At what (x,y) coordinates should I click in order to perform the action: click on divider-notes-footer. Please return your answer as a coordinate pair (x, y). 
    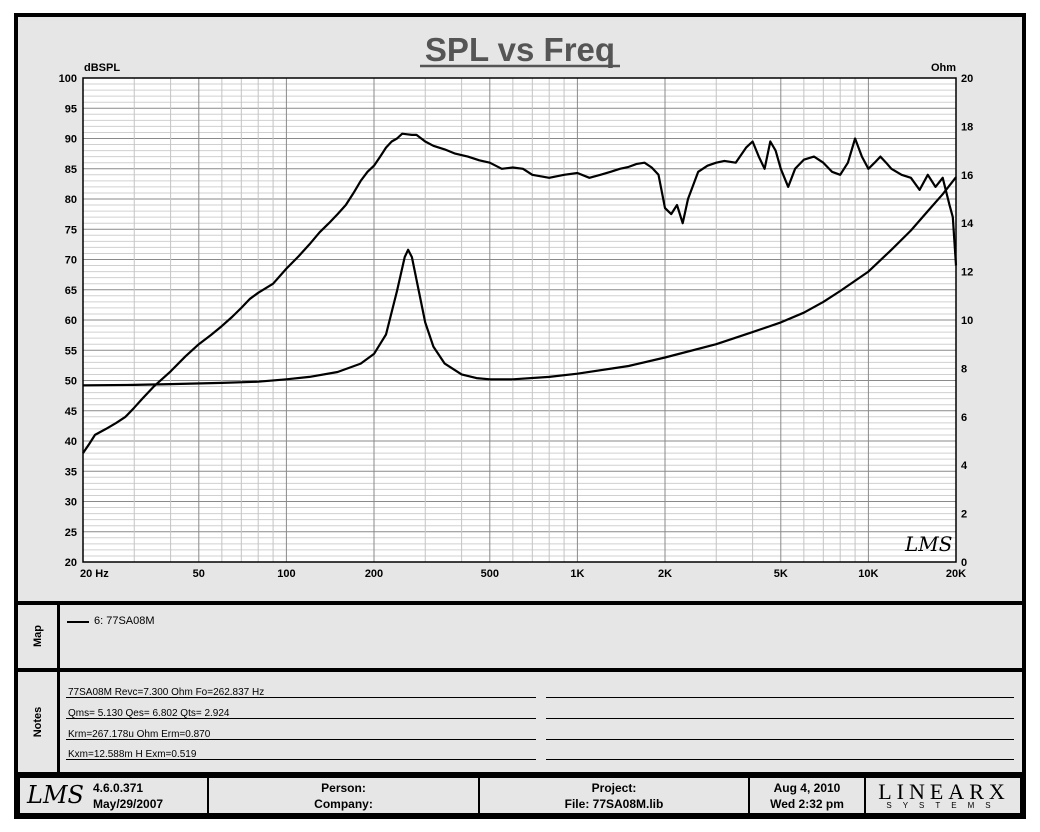
    Looking at the image, I should click on (520, 774).